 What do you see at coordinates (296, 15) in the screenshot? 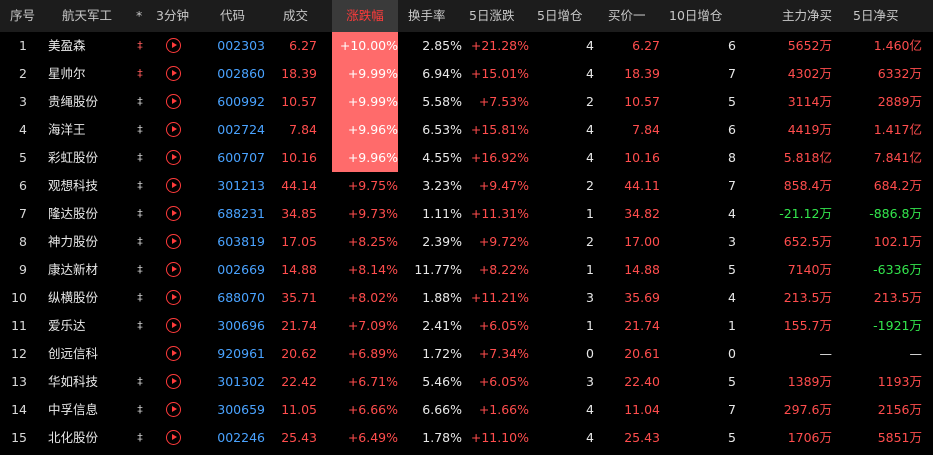
I see `header-price: 成交` at bounding box center [296, 15].